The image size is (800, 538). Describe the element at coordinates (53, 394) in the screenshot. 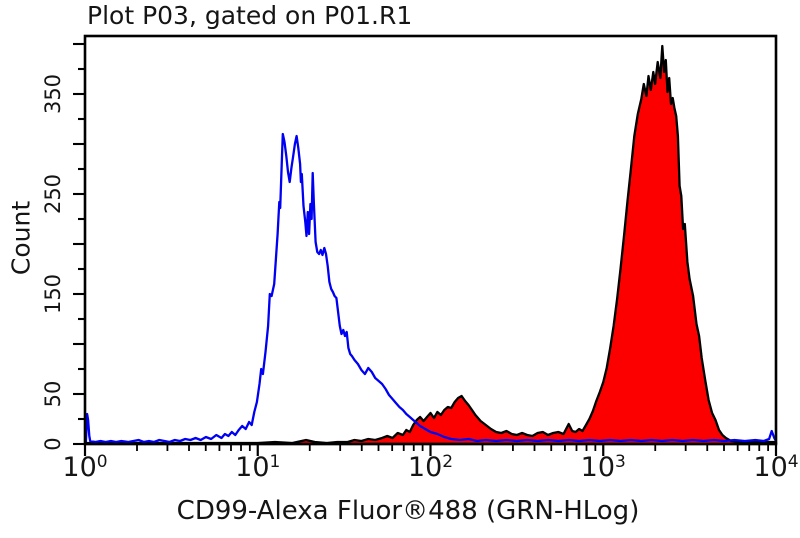

I see `y-tick-label: 50` at that location.